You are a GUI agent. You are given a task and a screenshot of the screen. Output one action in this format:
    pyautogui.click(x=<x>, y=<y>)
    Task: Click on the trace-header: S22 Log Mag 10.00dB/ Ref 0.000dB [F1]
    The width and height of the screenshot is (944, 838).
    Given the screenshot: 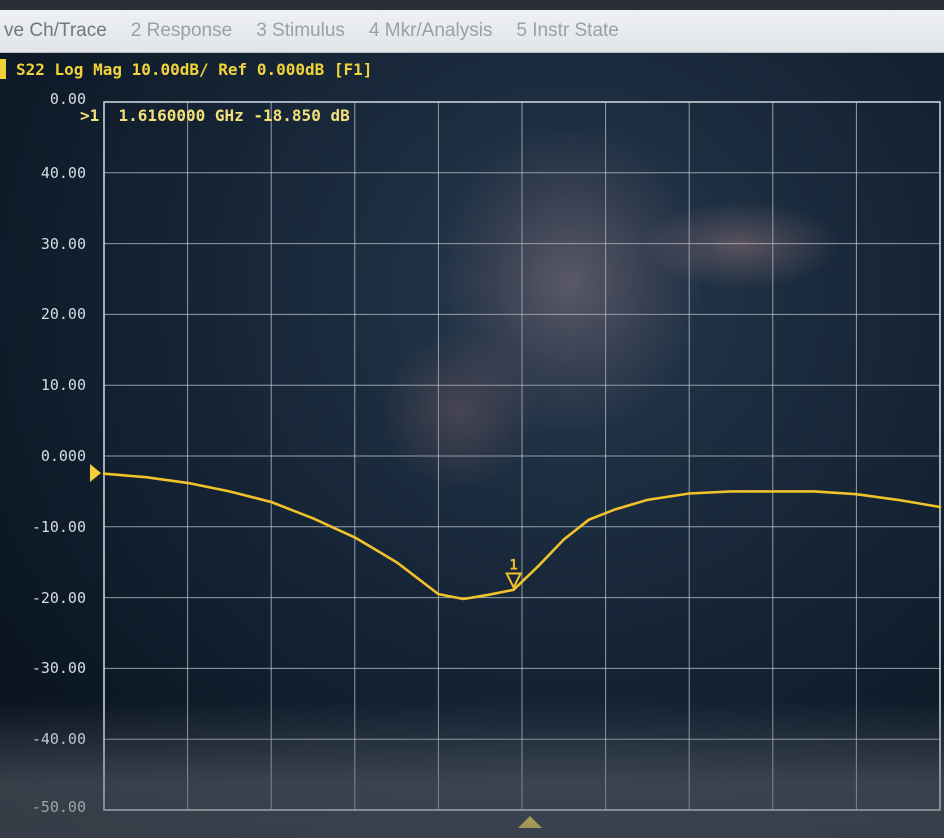 What is the action you would take?
    pyautogui.click(x=186, y=69)
    